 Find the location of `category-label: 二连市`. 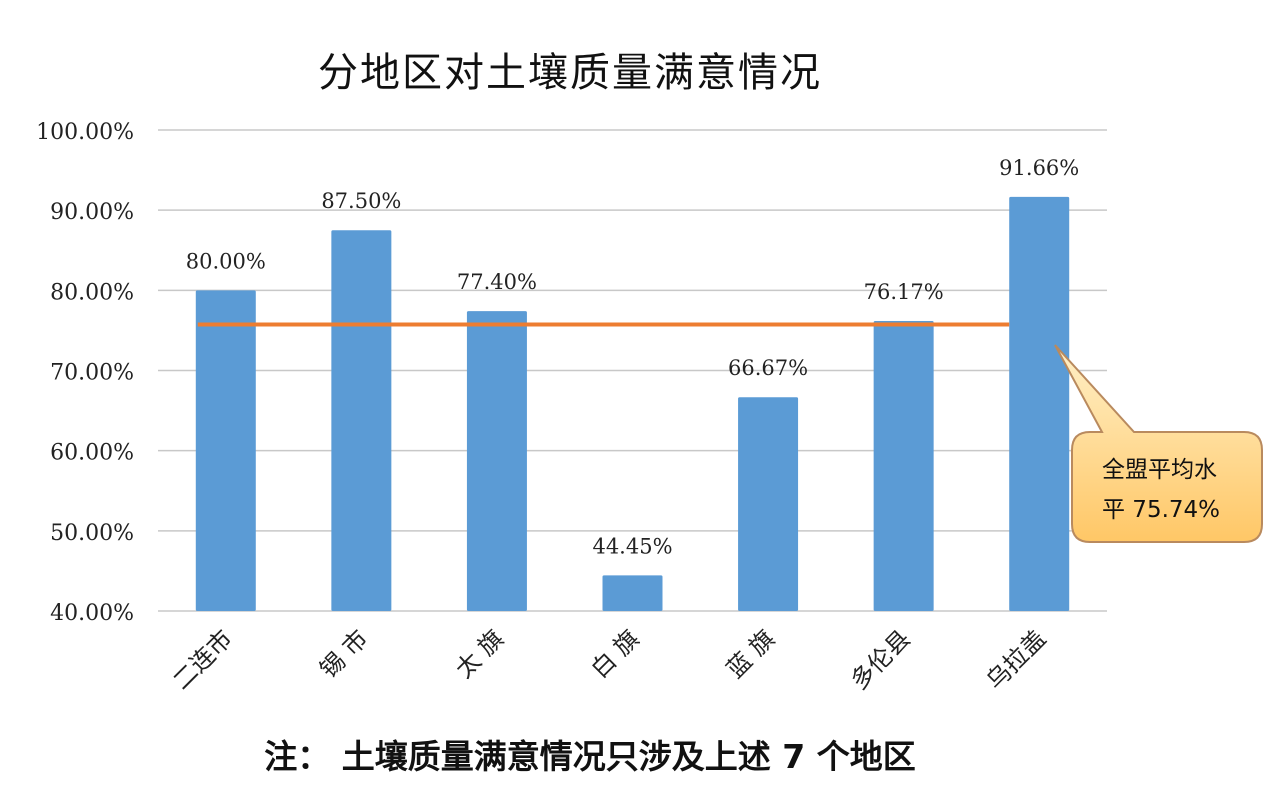

category-label: 二连市 is located at coordinates (202, 659).